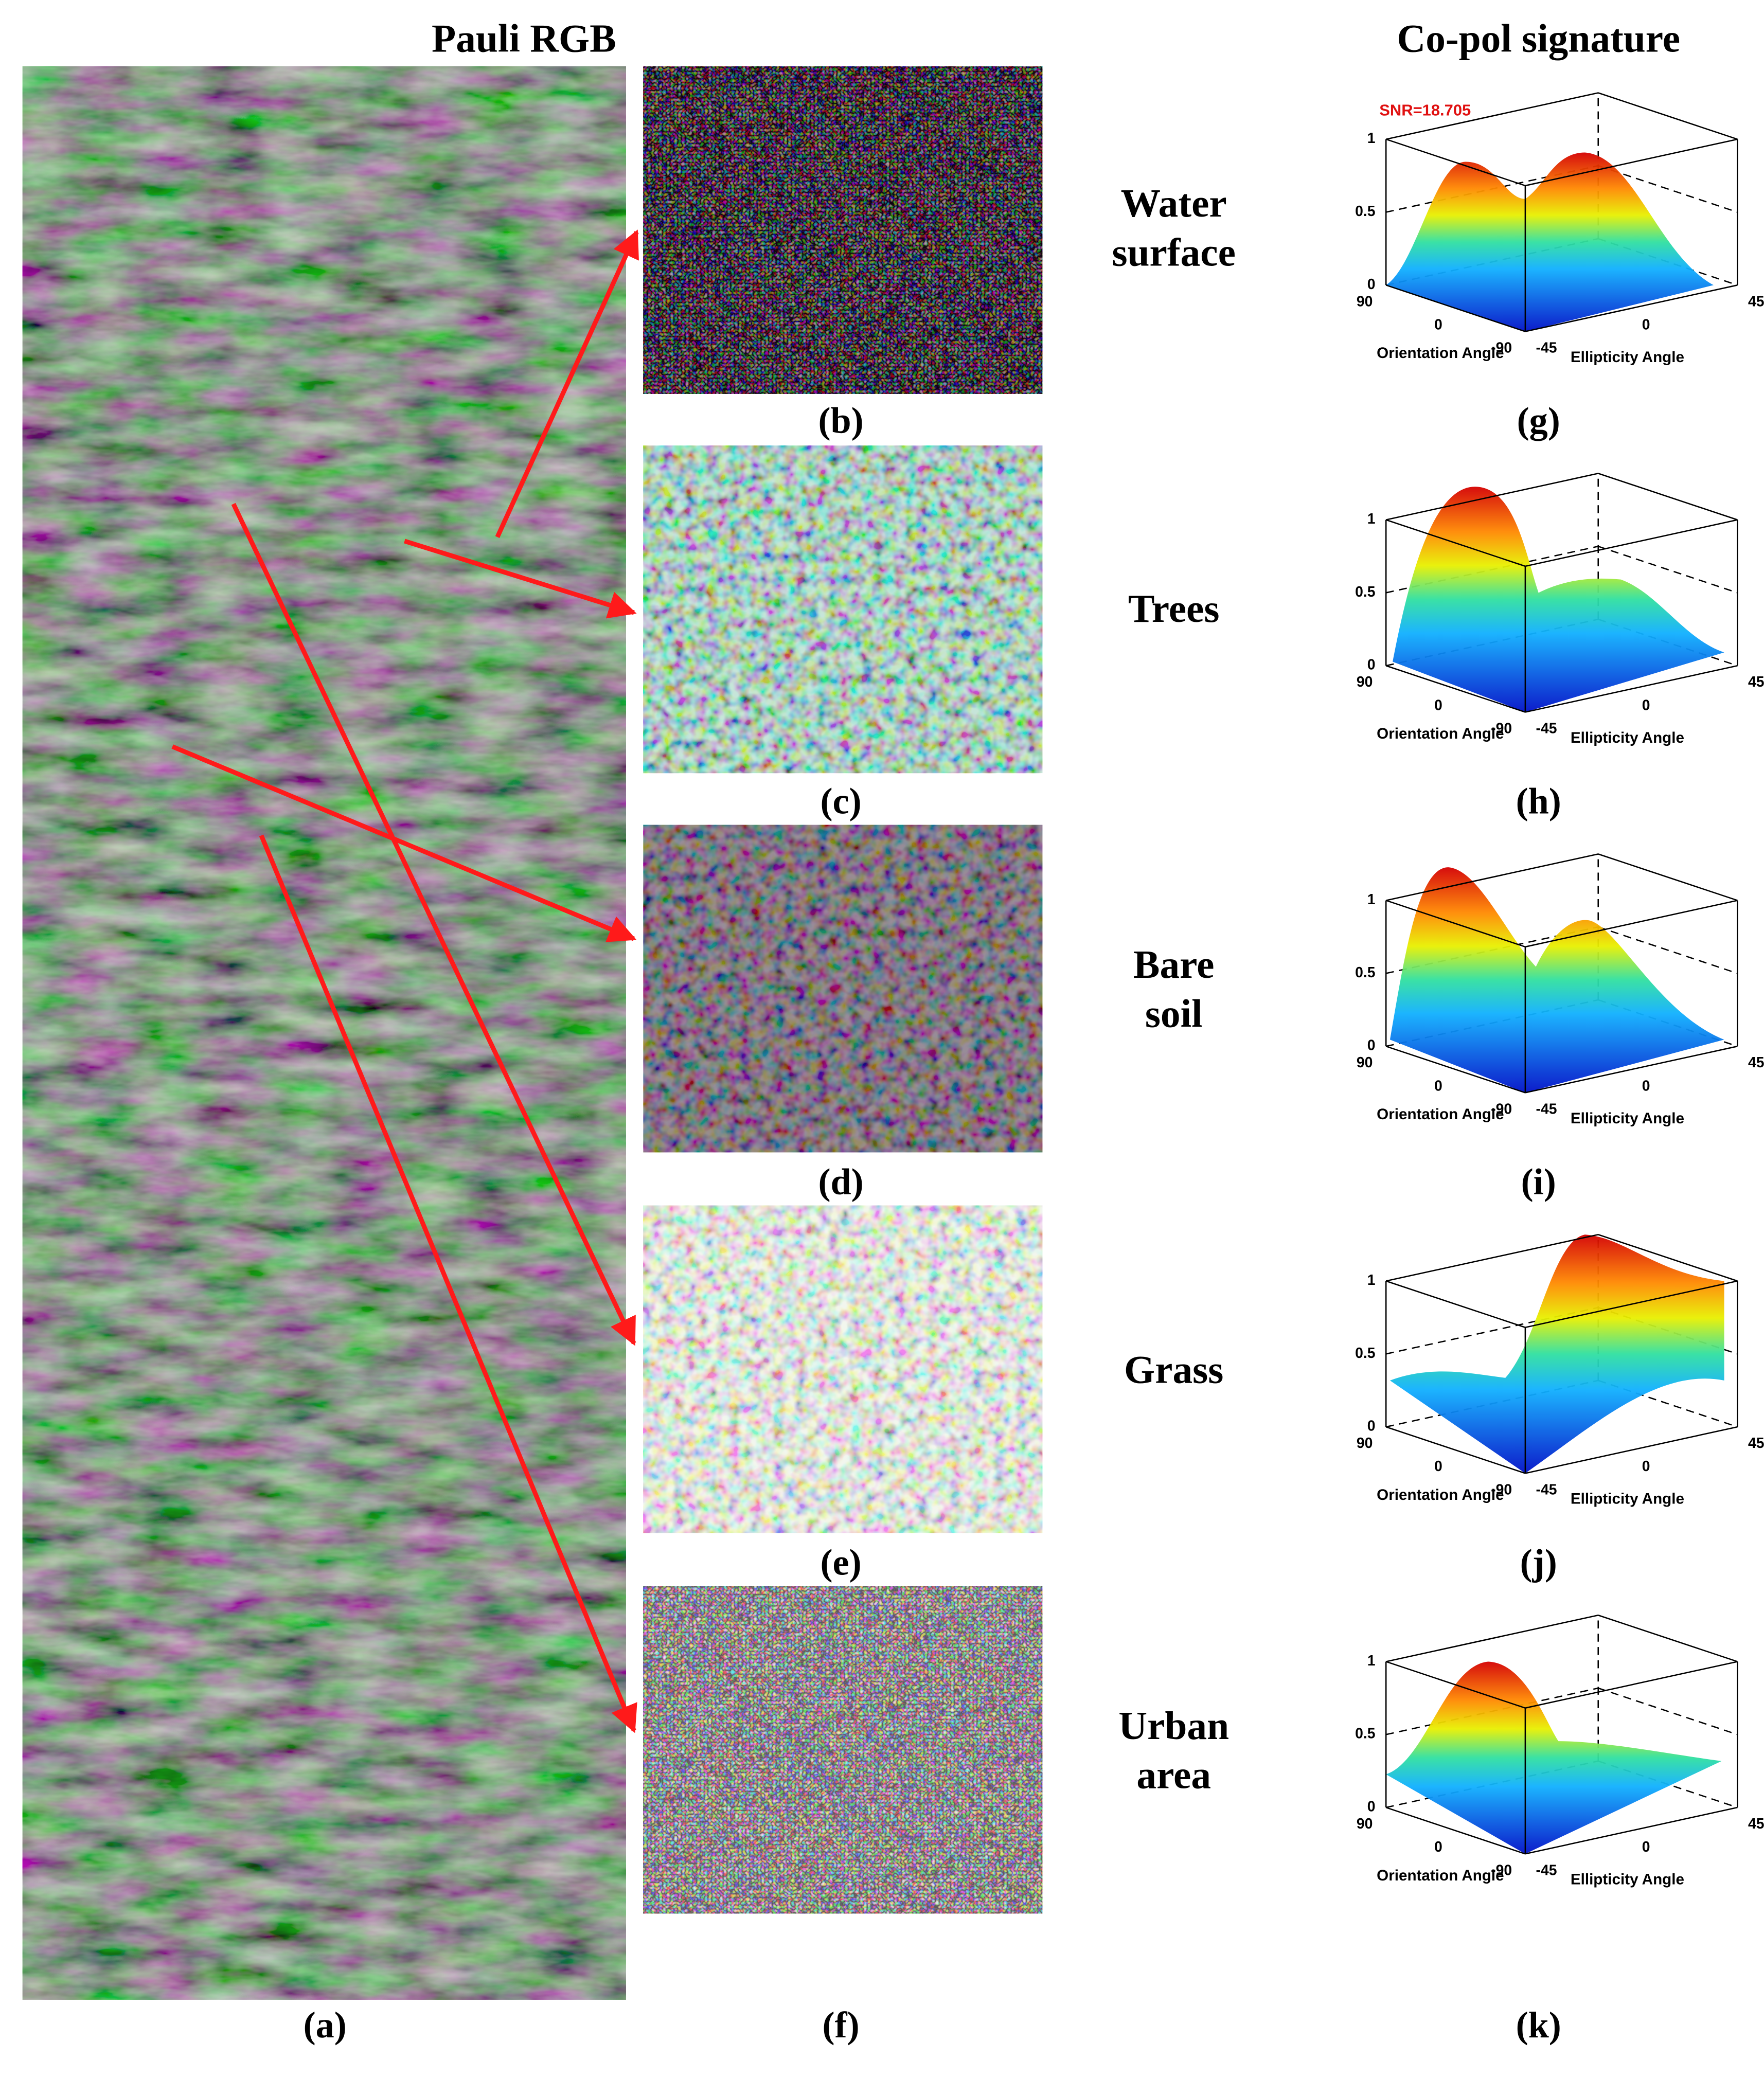 This screenshot has width=1764, height=2078. What do you see at coordinates (1174, 1774) in the screenshot?
I see `class-label: area` at bounding box center [1174, 1774].